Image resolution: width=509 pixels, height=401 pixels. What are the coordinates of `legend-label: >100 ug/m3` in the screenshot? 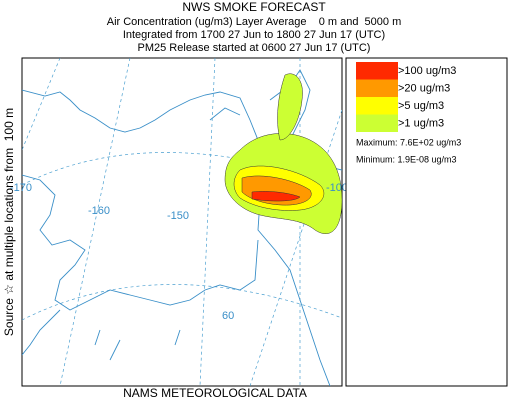 It's located at (427, 71).